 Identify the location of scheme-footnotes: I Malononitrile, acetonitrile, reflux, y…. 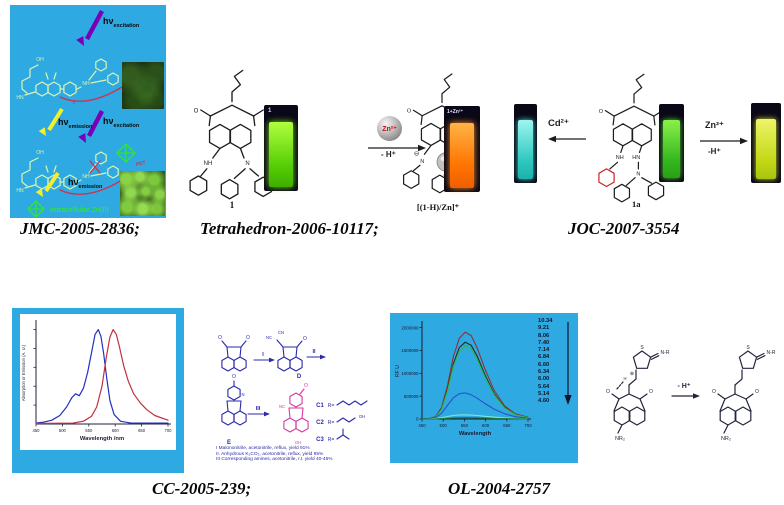
(300, 454).